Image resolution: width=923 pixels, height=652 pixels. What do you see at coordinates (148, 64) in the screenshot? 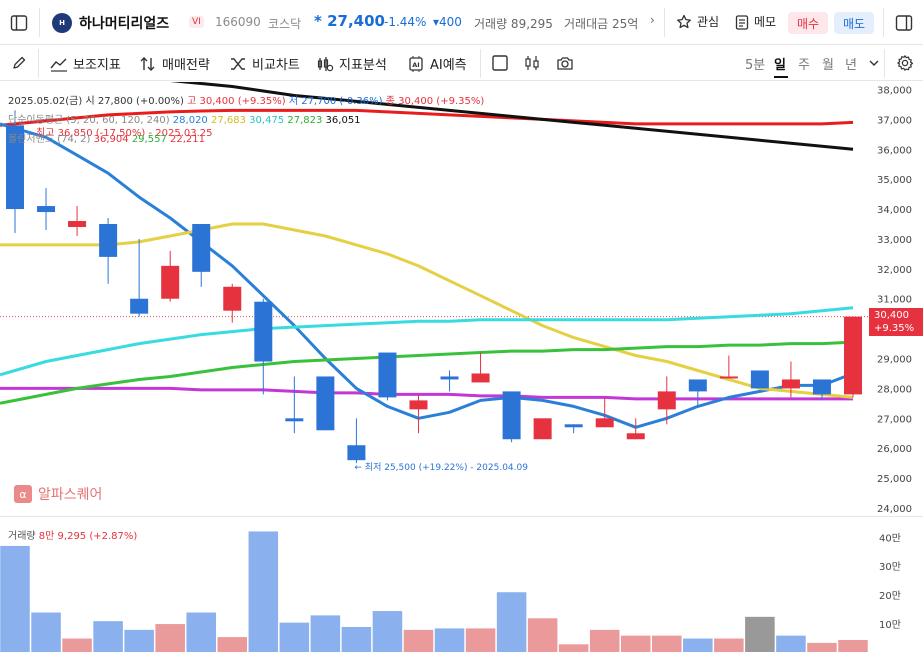
I see `sort-arrows-icon` at bounding box center [148, 64].